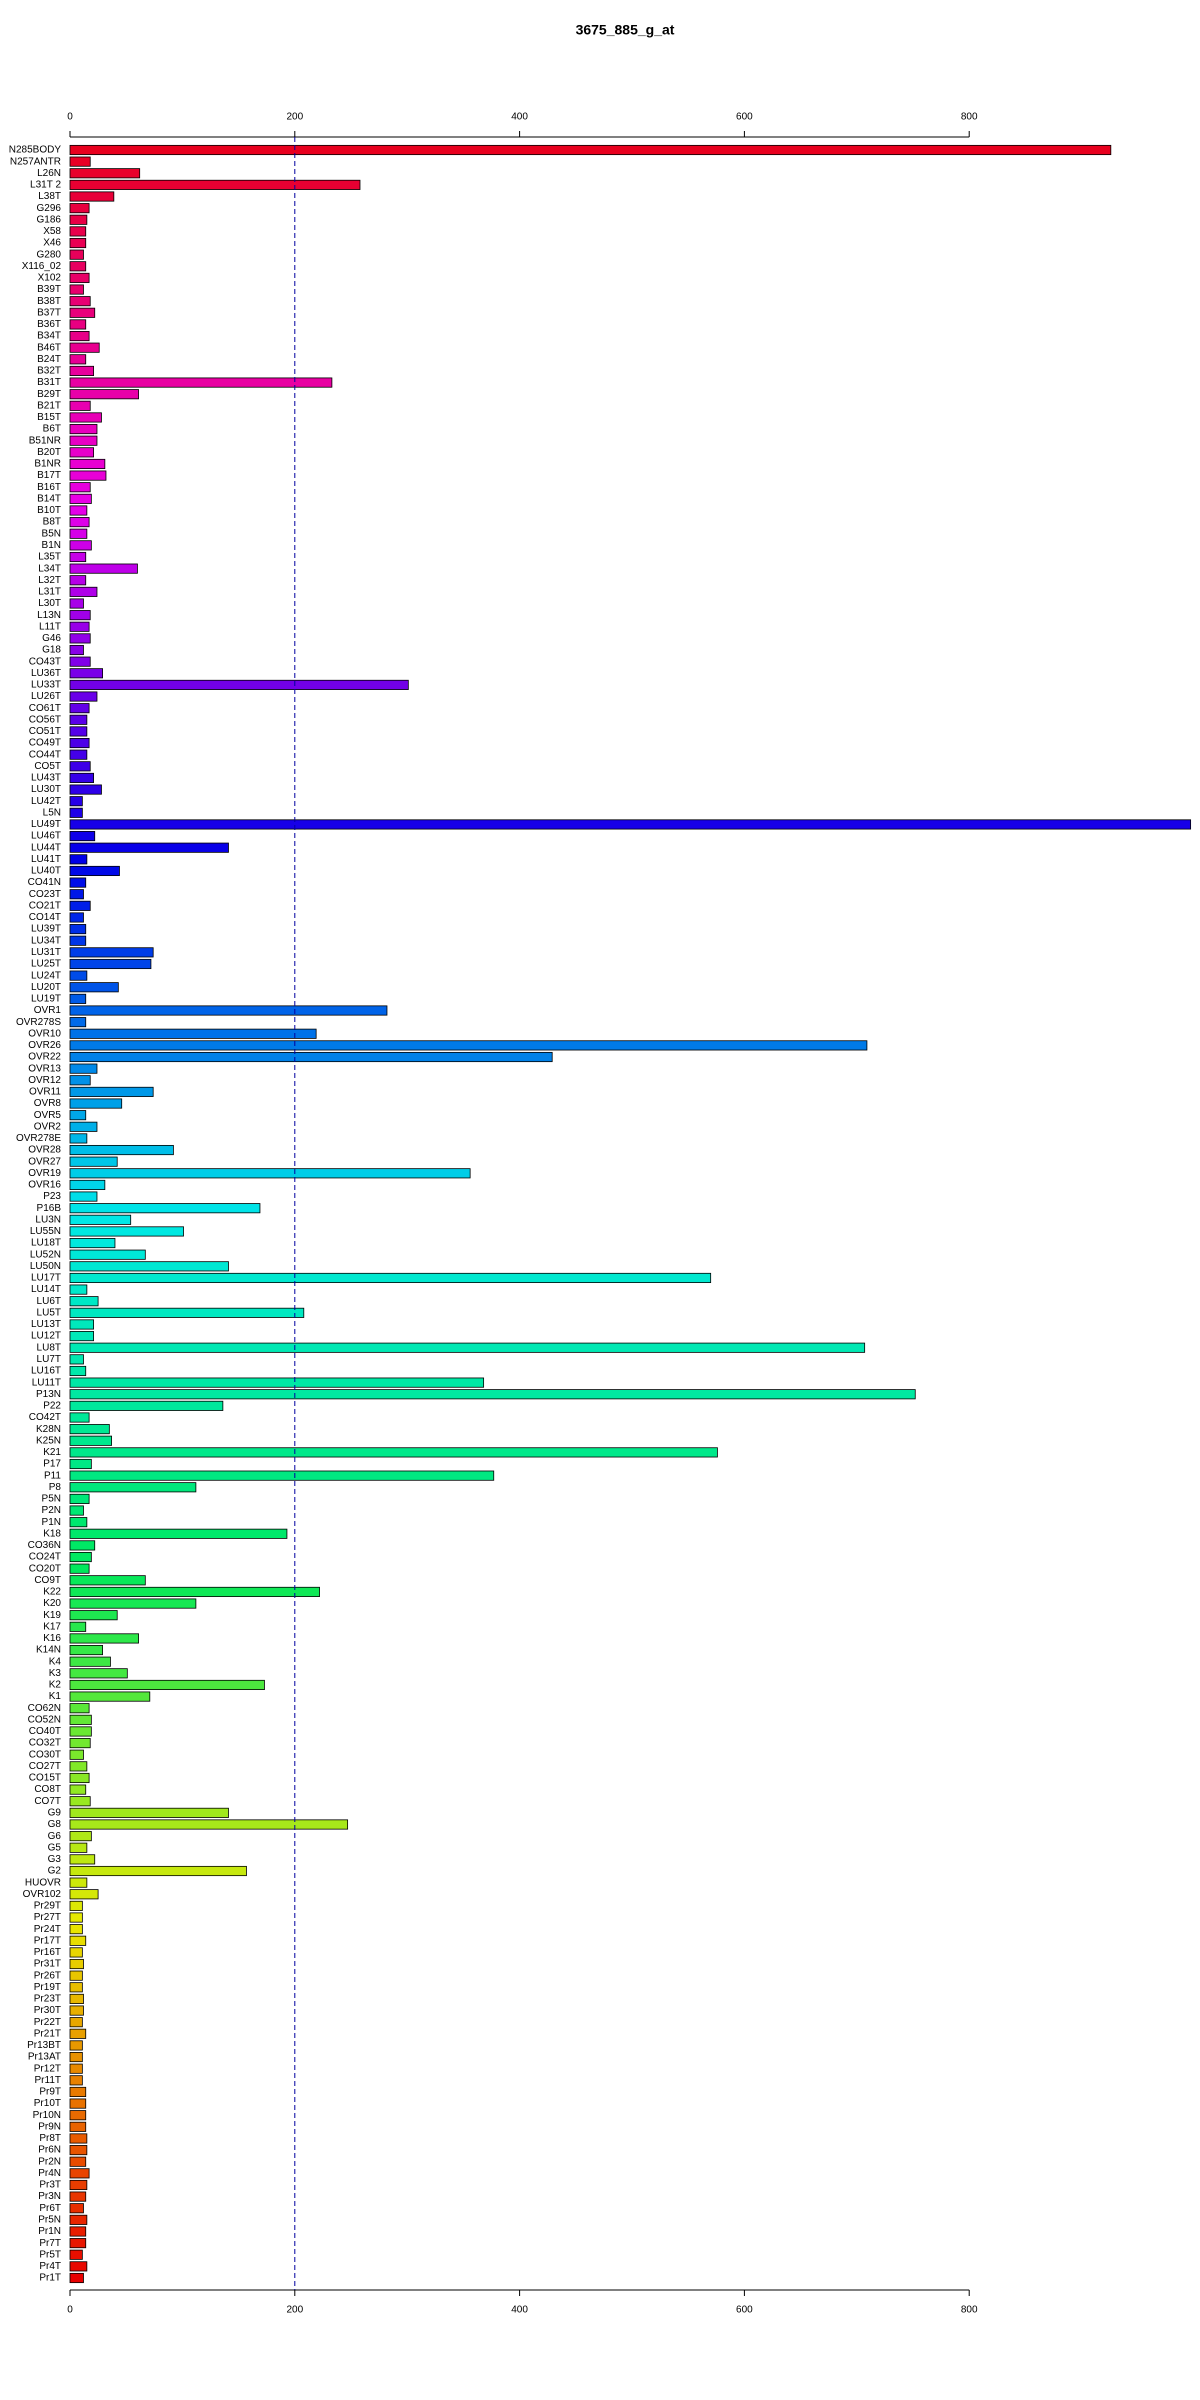 The height and width of the screenshot is (2400, 1200). Describe the element at coordinates (52, 243) in the screenshot. I see `y-tick-label: X46` at that location.